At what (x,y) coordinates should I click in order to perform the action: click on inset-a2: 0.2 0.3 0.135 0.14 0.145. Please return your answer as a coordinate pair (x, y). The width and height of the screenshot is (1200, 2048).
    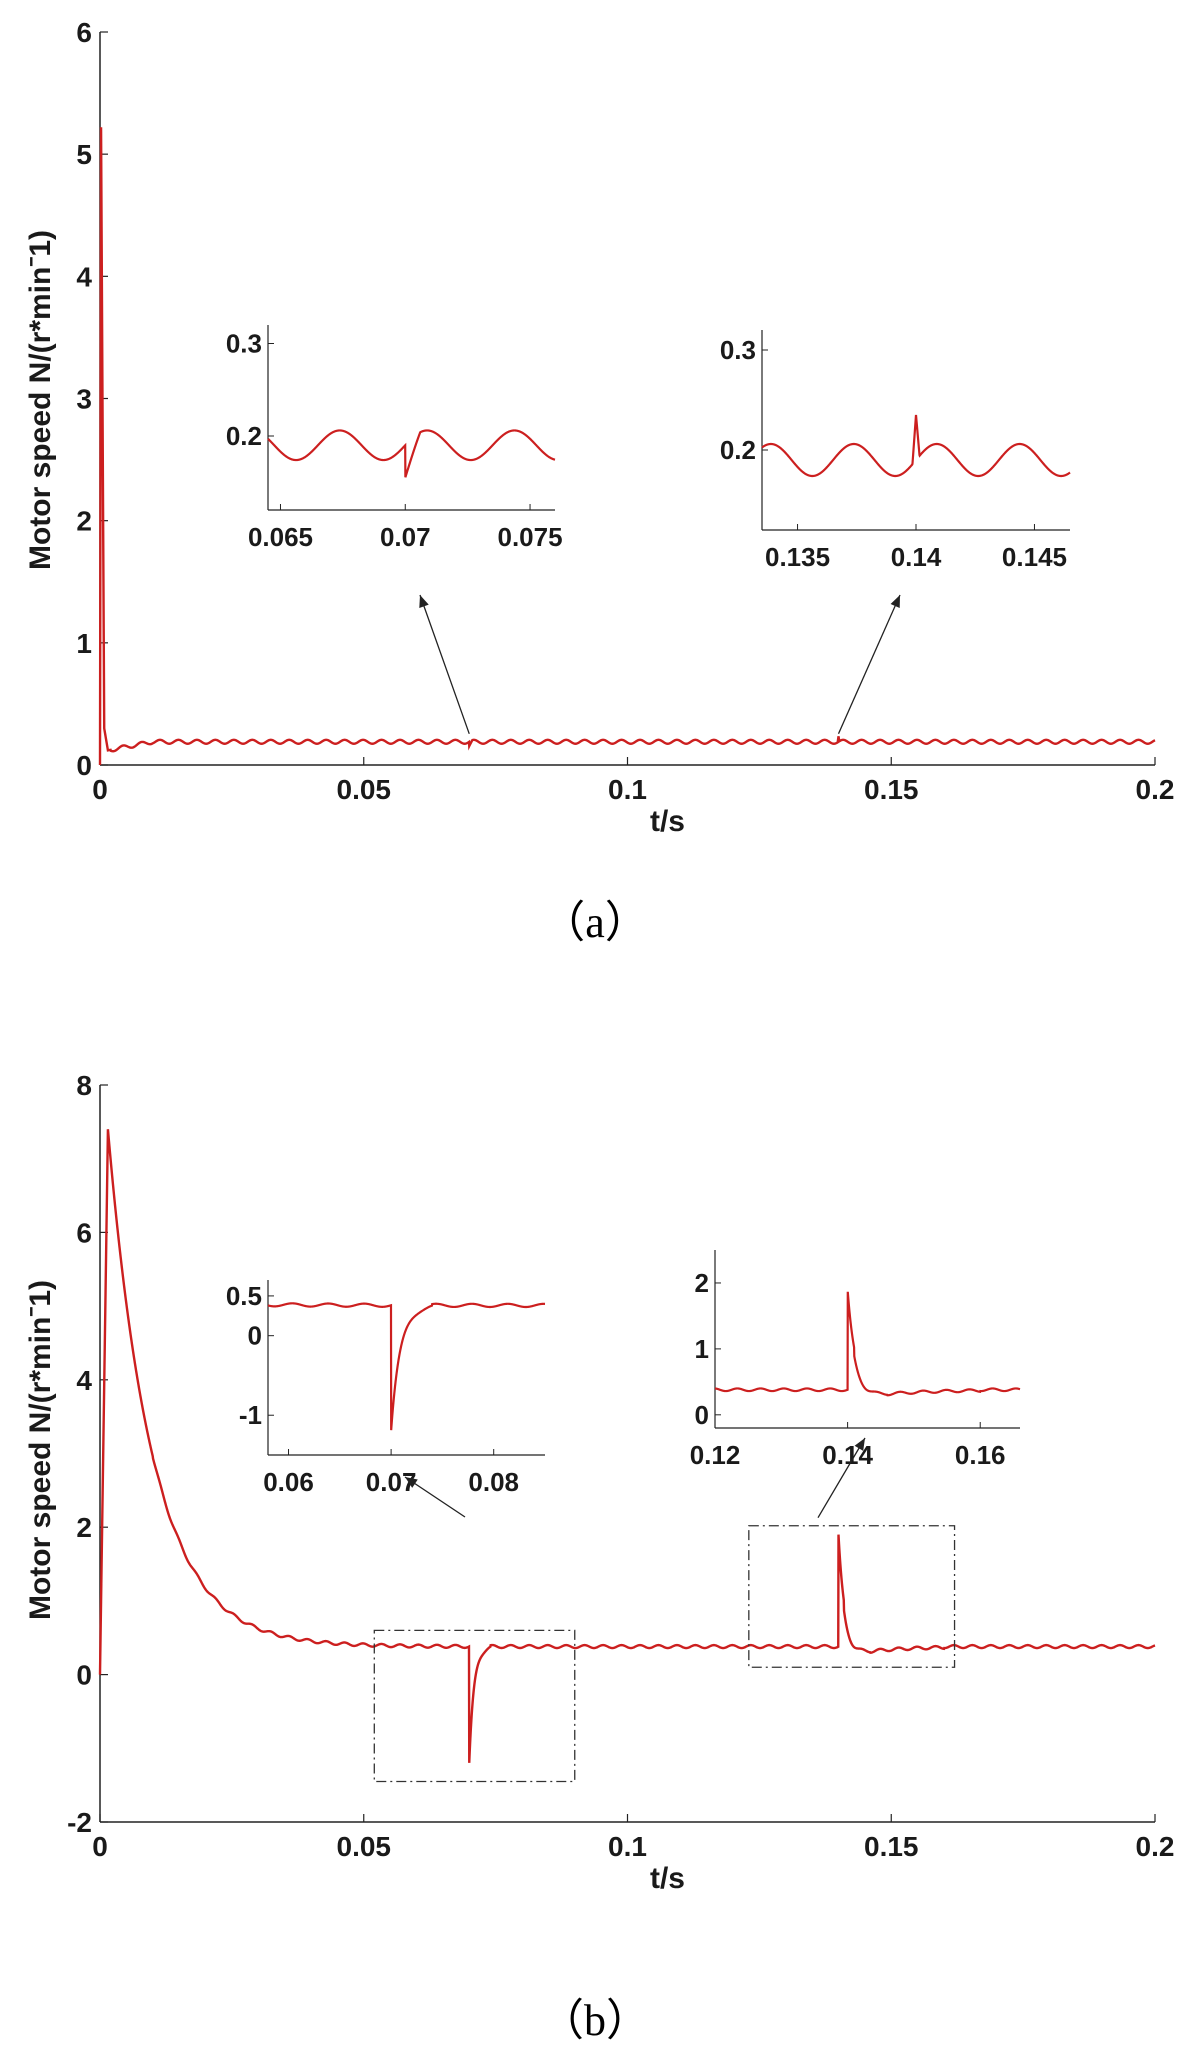
    Looking at the image, I should click on (895, 451).